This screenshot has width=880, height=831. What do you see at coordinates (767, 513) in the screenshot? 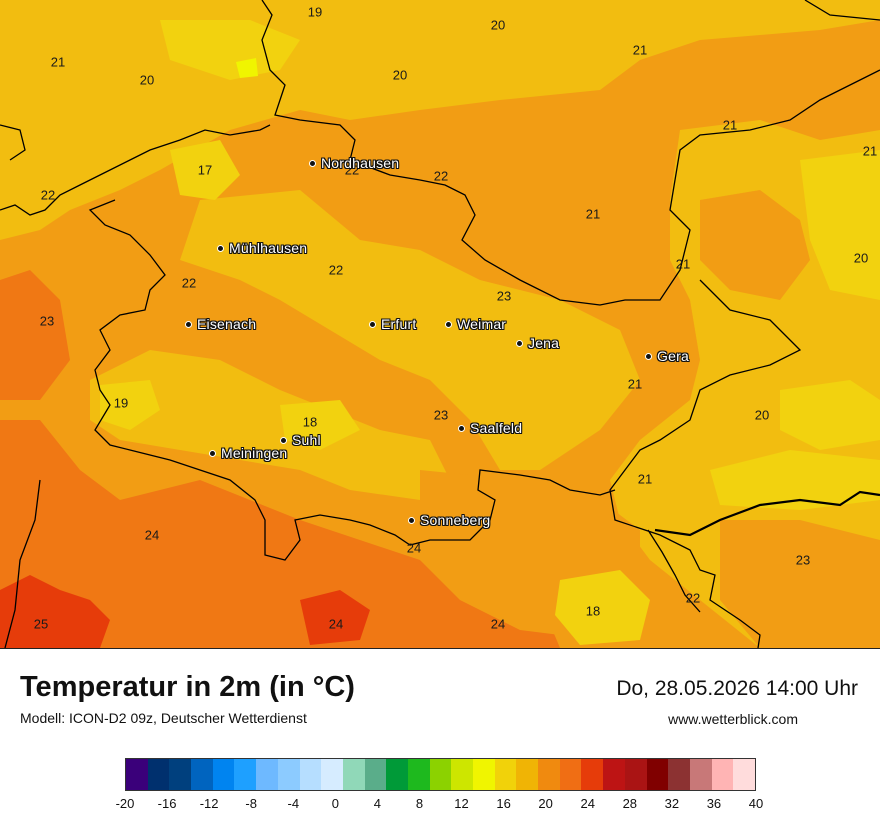
I see `southeast-border` at bounding box center [767, 513].